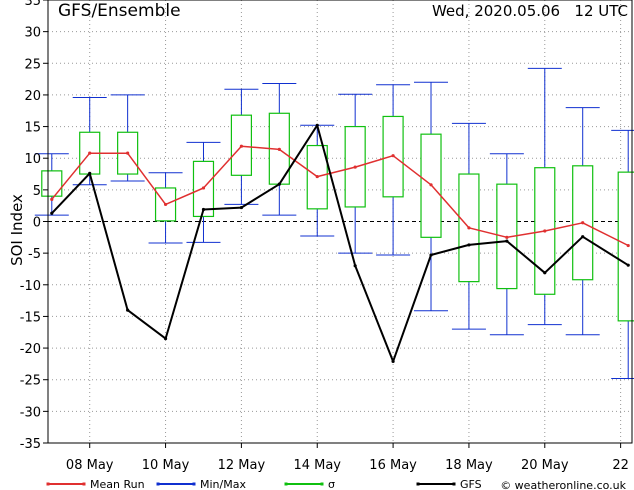 The width and height of the screenshot is (634, 490). Describe the element at coordinates (117, 484) in the screenshot. I see `legend-label-mean: Mean Run` at that location.